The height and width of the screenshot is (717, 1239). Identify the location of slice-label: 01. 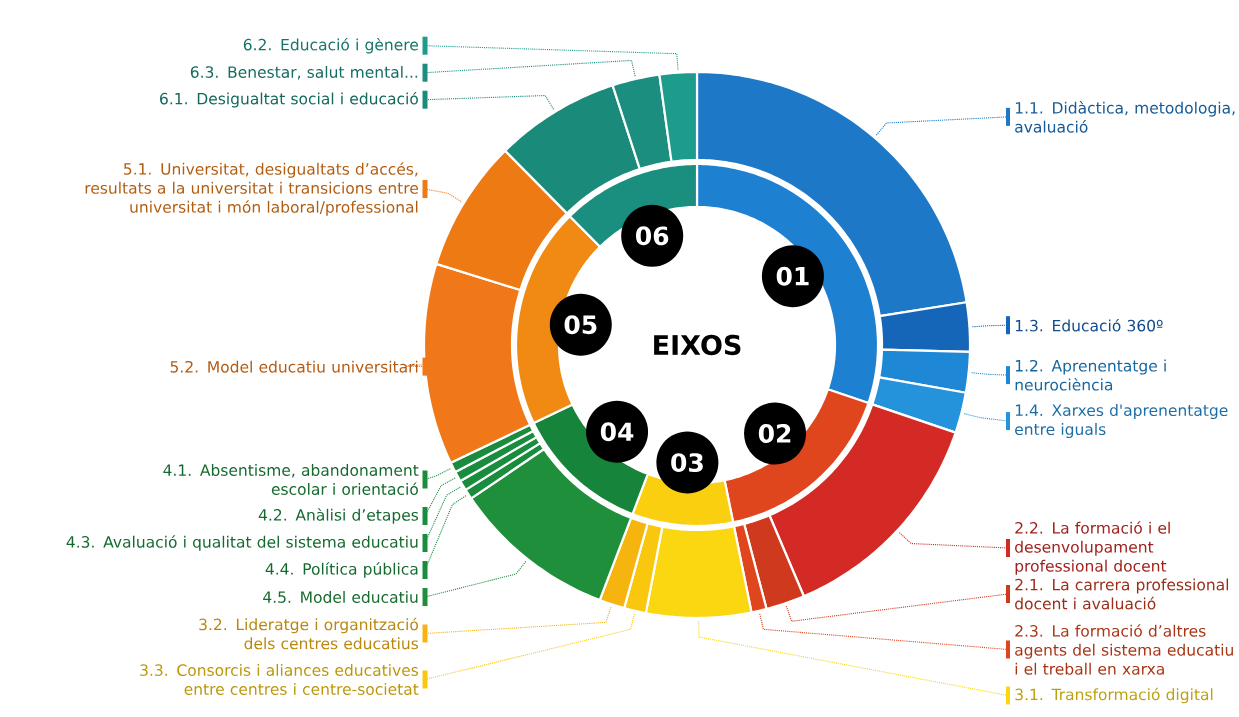
(792, 276).